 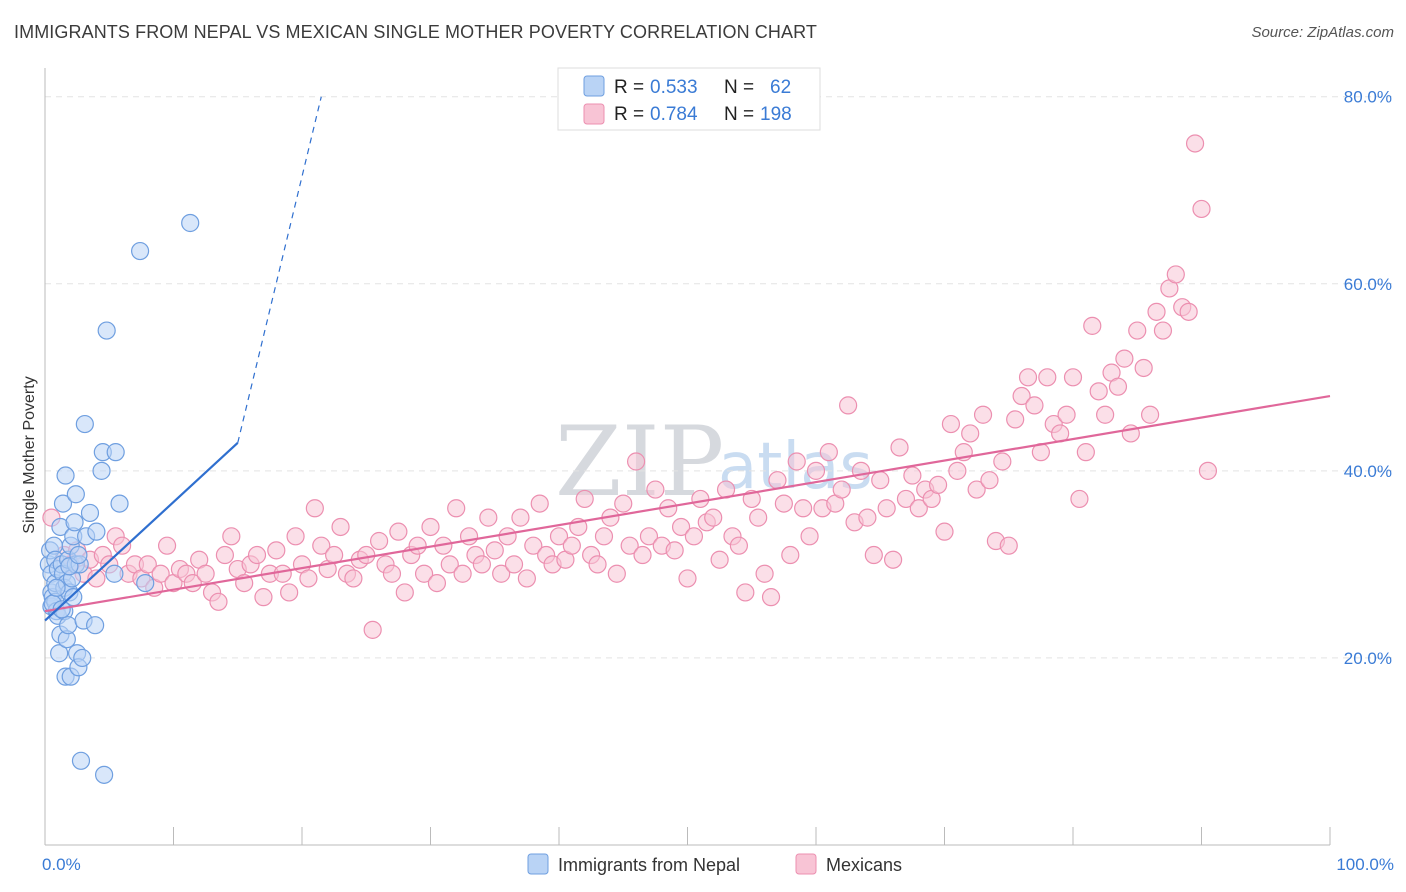 I want to click on correlation-legend: R = 0.533 N = 62 R = 0.784 N = 198, so click(x=689, y=99).